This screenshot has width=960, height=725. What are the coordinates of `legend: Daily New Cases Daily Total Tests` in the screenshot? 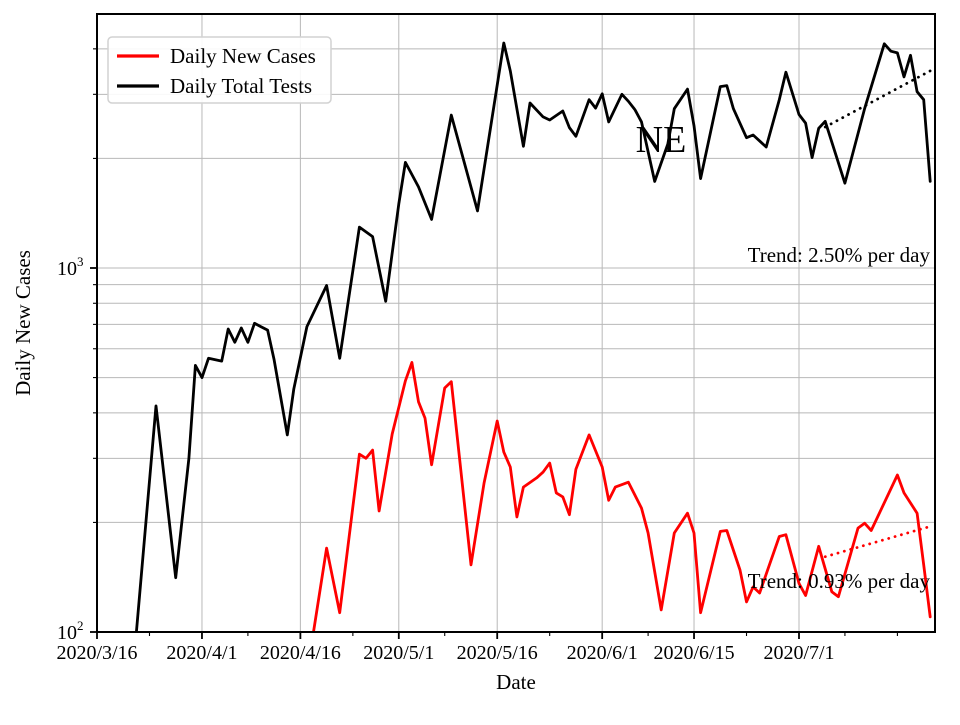 It's located at (219, 70).